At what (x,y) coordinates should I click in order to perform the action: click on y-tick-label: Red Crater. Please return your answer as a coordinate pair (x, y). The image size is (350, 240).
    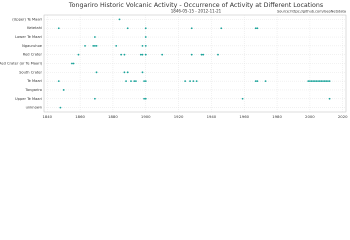
    Looking at the image, I should click on (33, 55).